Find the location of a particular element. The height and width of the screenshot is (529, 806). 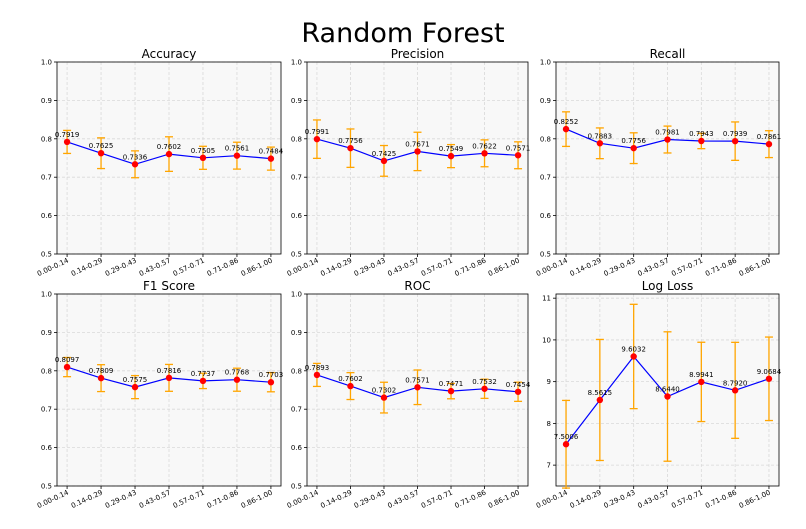

data-label: 0.7991 is located at coordinates (317, 132).